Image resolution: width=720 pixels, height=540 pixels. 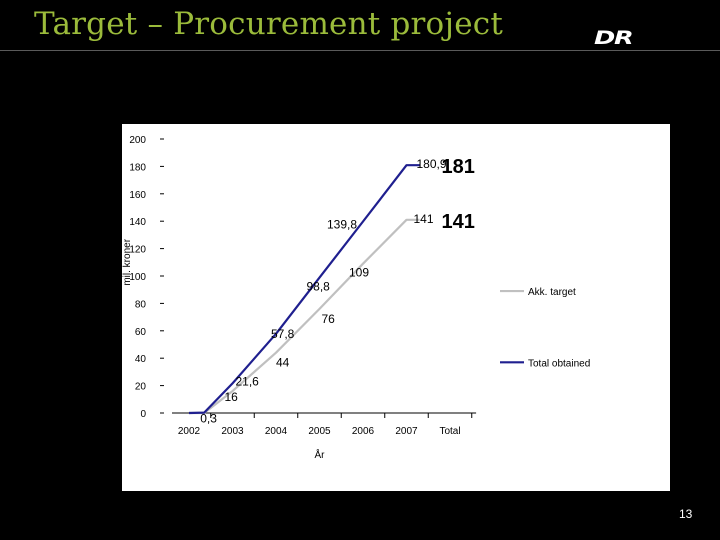 What do you see at coordinates (137, 140) in the screenshot?
I see `y-tick-label: 200` at bounding box center [137, 140].